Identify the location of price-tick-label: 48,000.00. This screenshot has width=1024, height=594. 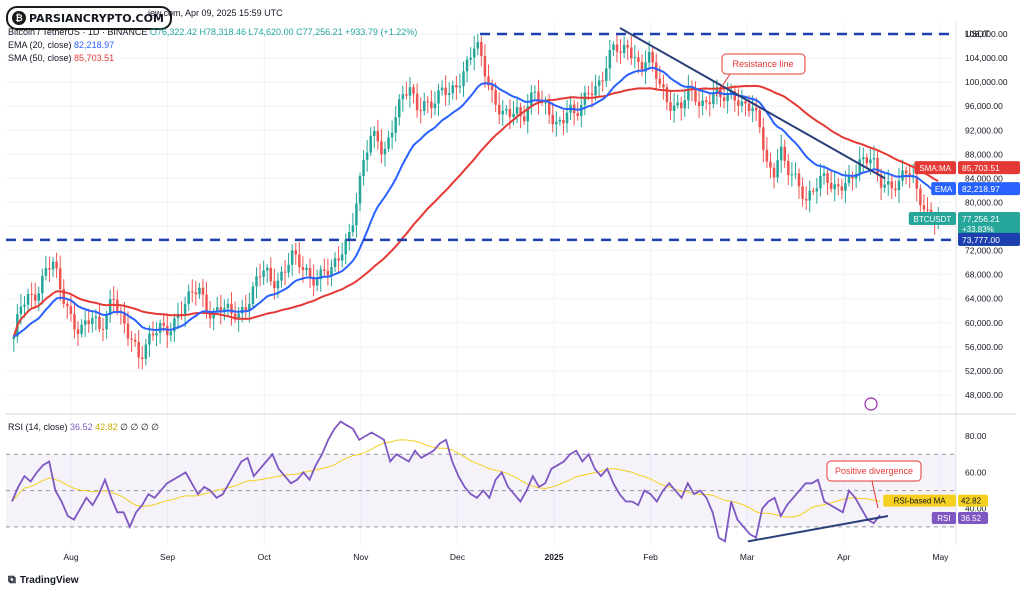
(984, 395).